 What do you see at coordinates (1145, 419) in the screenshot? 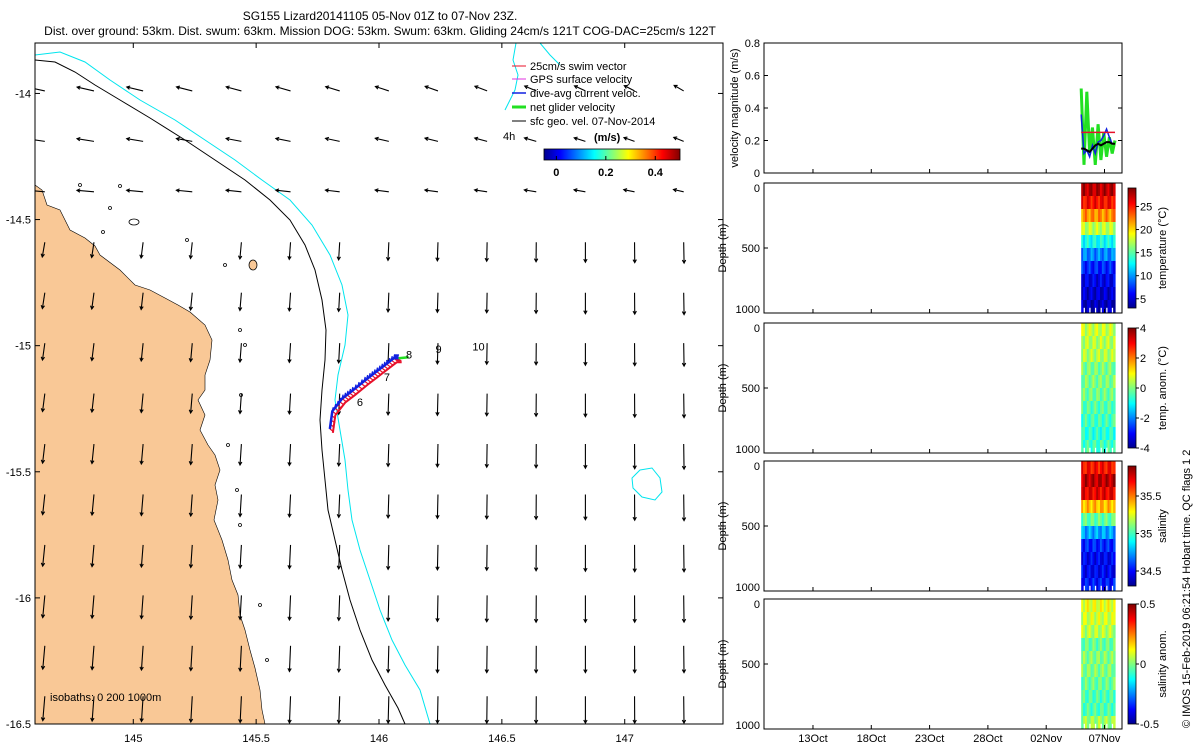
I see `colorbar-tick-label: -2` at bounding box center [1145, 419].